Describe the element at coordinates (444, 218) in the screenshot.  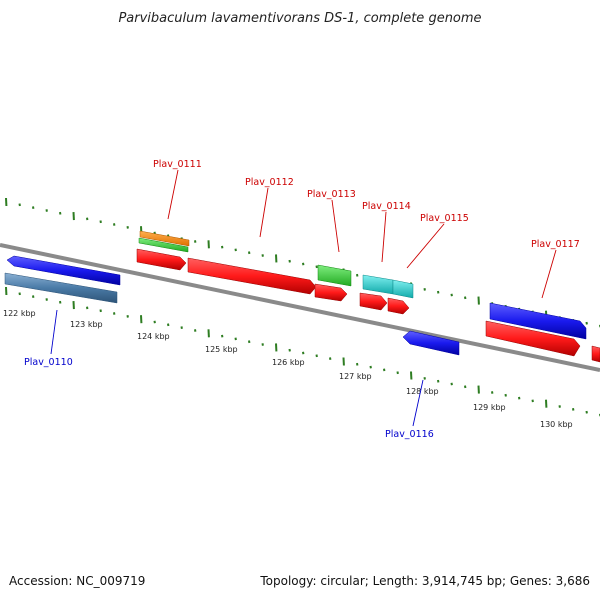
I see `gene-label-plav-0115: Plav_0115` at that location.